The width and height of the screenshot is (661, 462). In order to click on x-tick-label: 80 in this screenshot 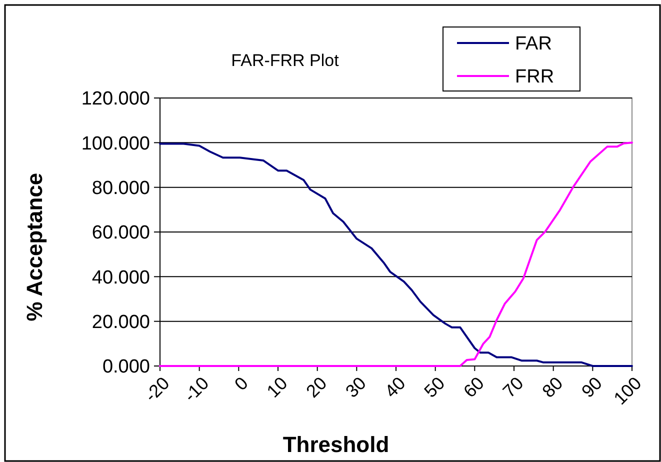, I will do `click(552, 387)`.